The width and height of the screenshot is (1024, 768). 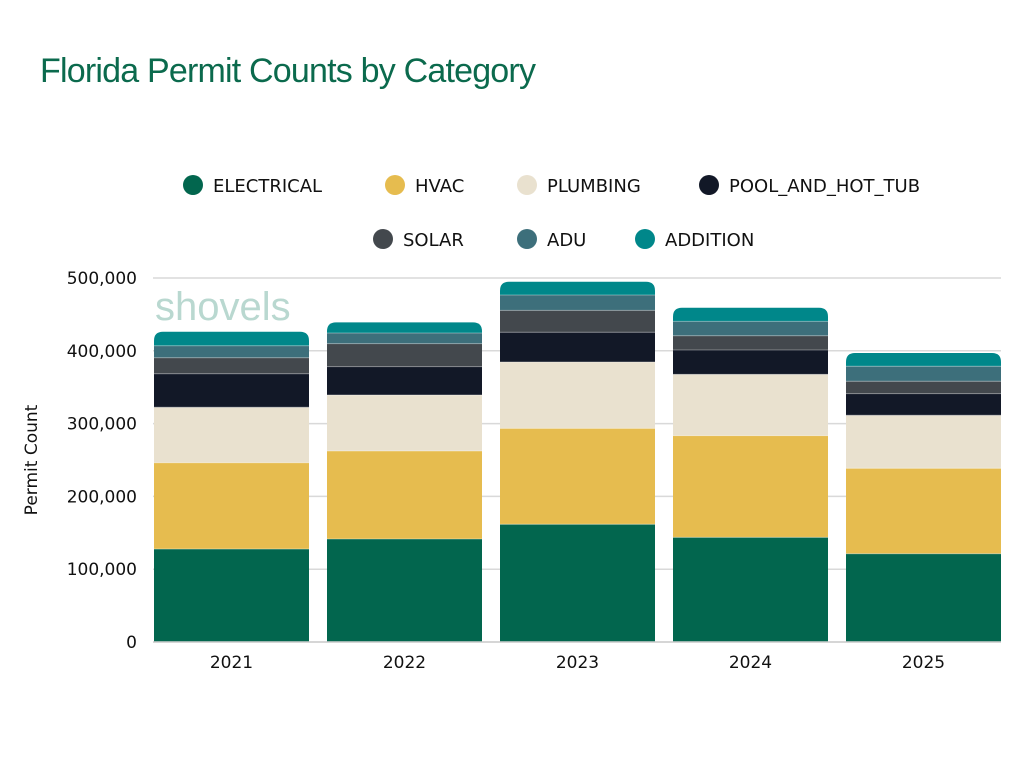 I want to click on bar-segment-addition-2021, so click(x=231, y=338).